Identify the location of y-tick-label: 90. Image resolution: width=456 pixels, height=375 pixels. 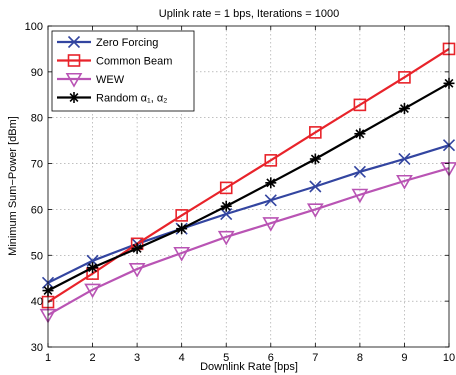
(37, 73).